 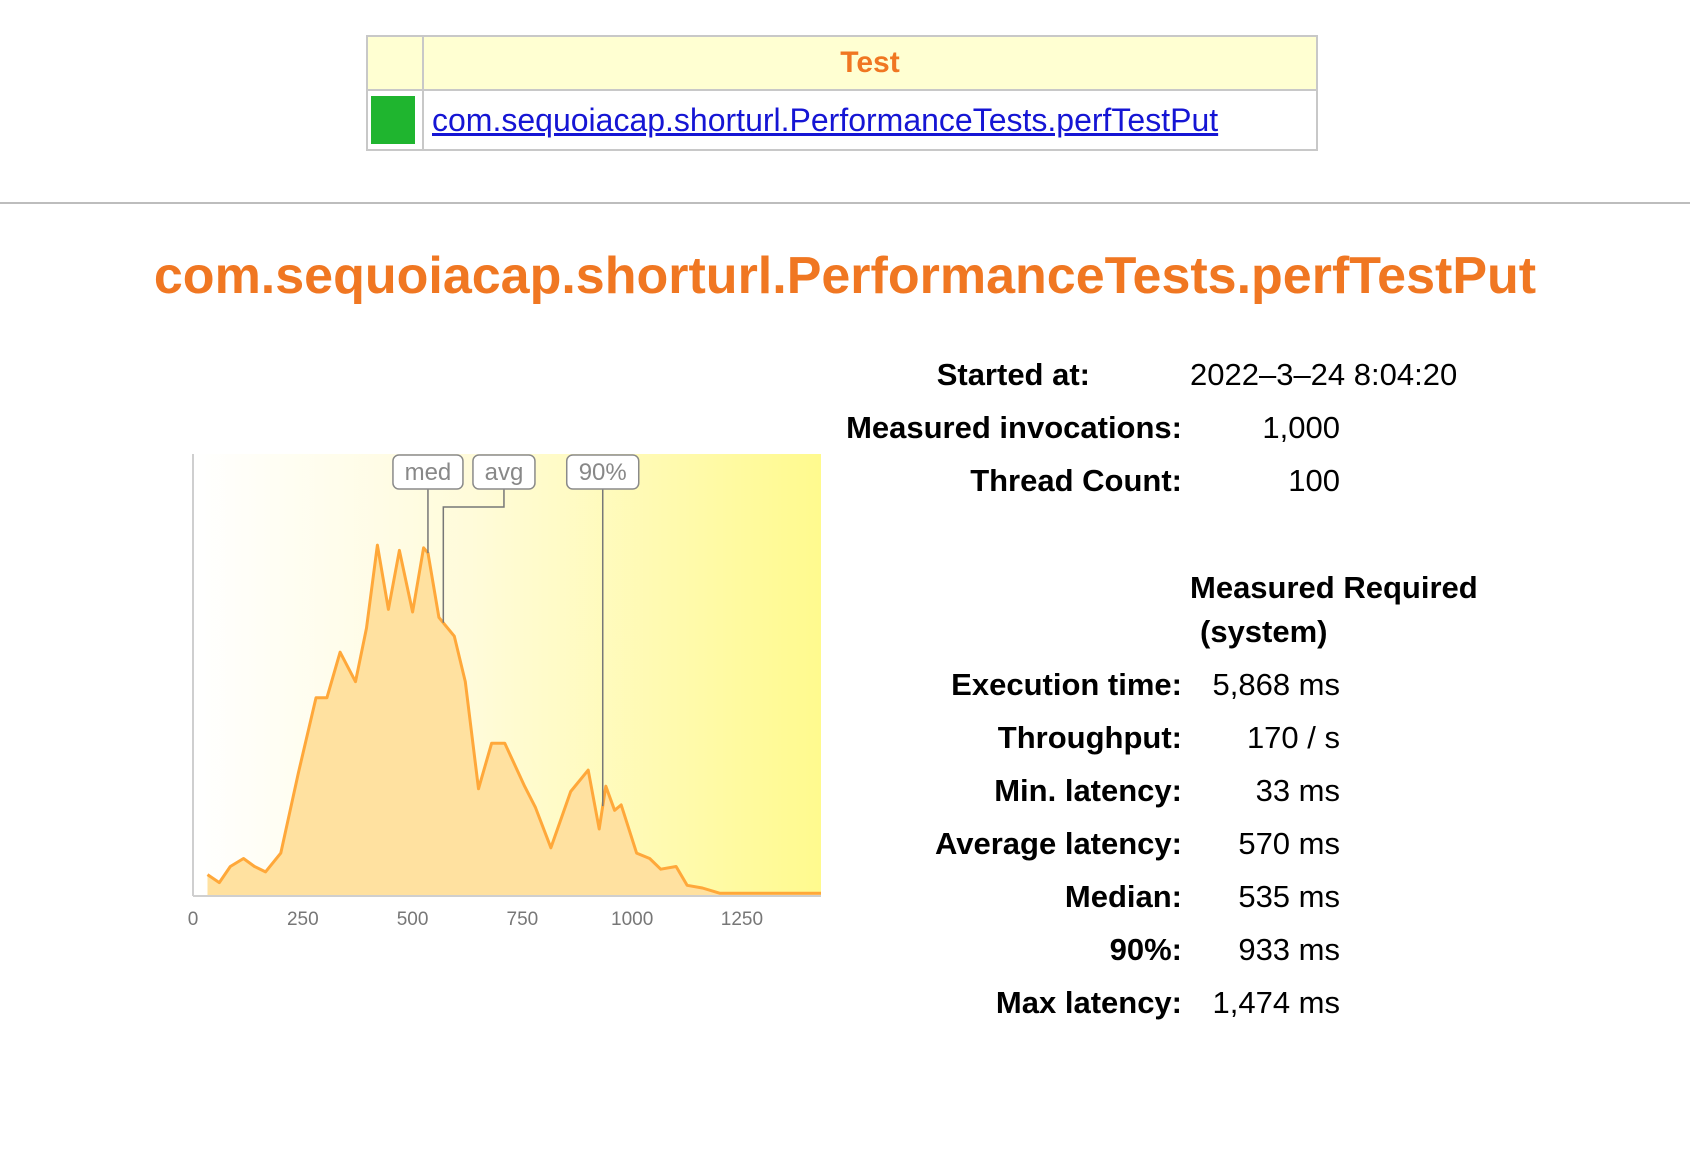 I want to click on summary-header-row: Test, so click(x=842, y=63).